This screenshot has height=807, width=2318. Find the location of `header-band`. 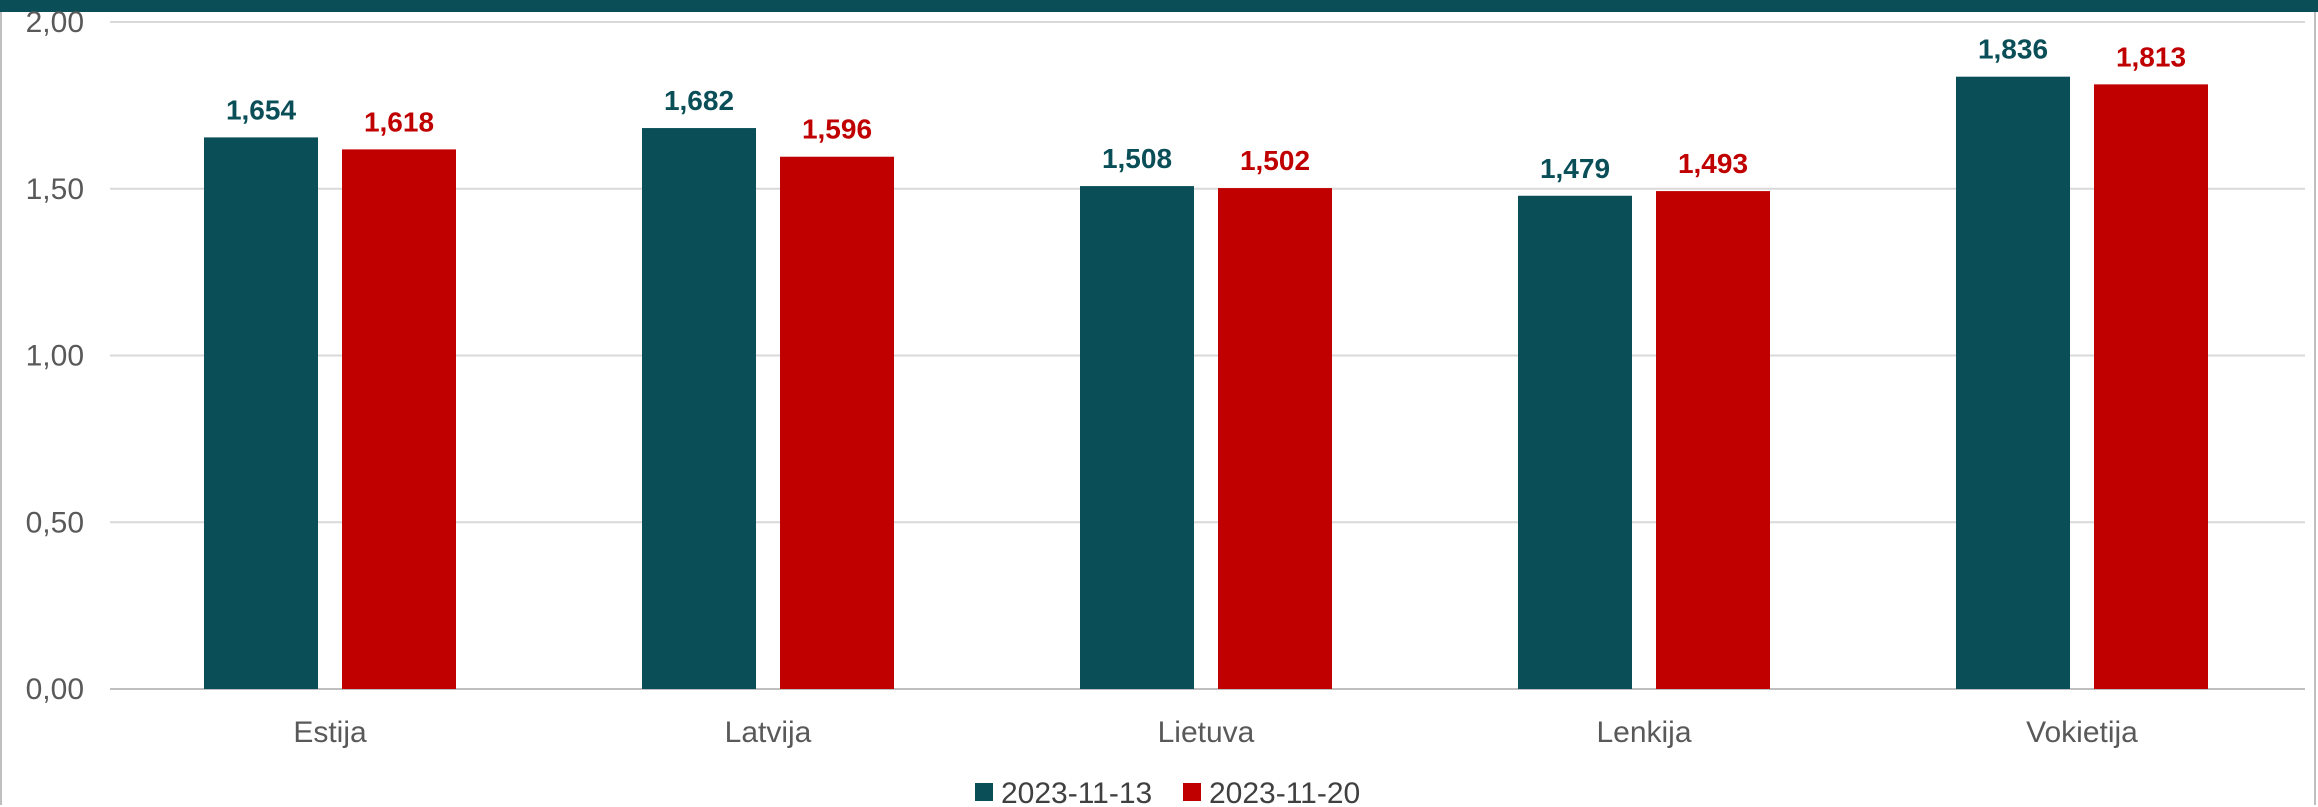

header-band is located at coordinates (1159, 6).